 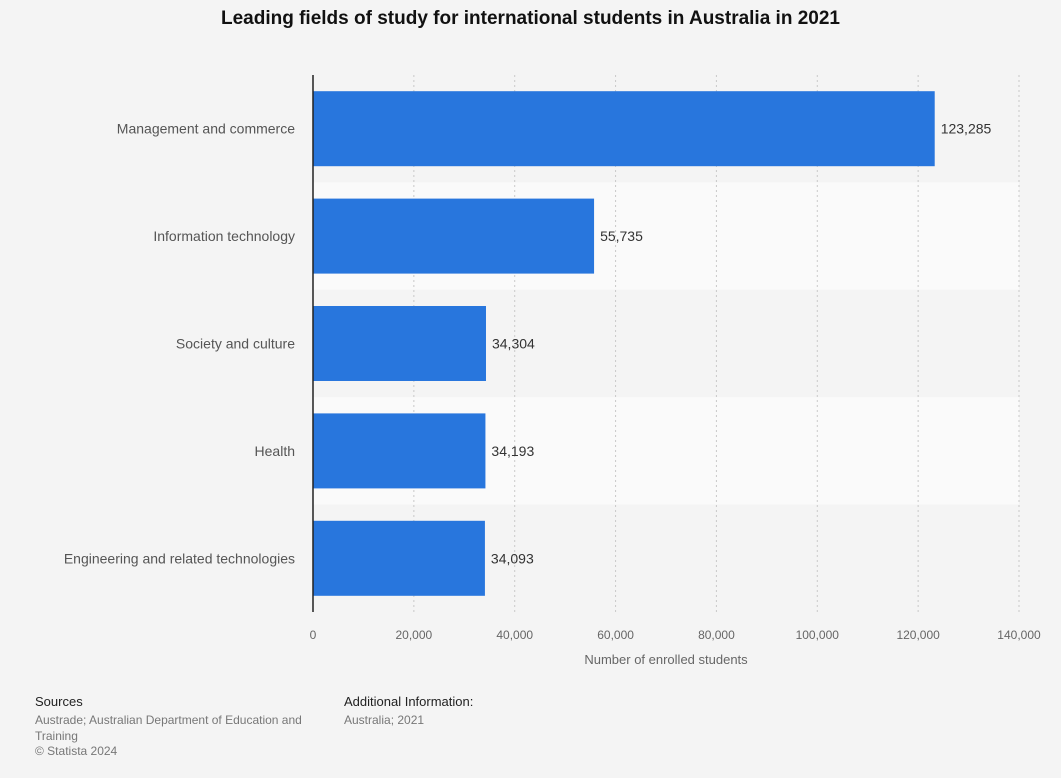 I want to click on sources-heading: Sources, so click(x=59, y=701).